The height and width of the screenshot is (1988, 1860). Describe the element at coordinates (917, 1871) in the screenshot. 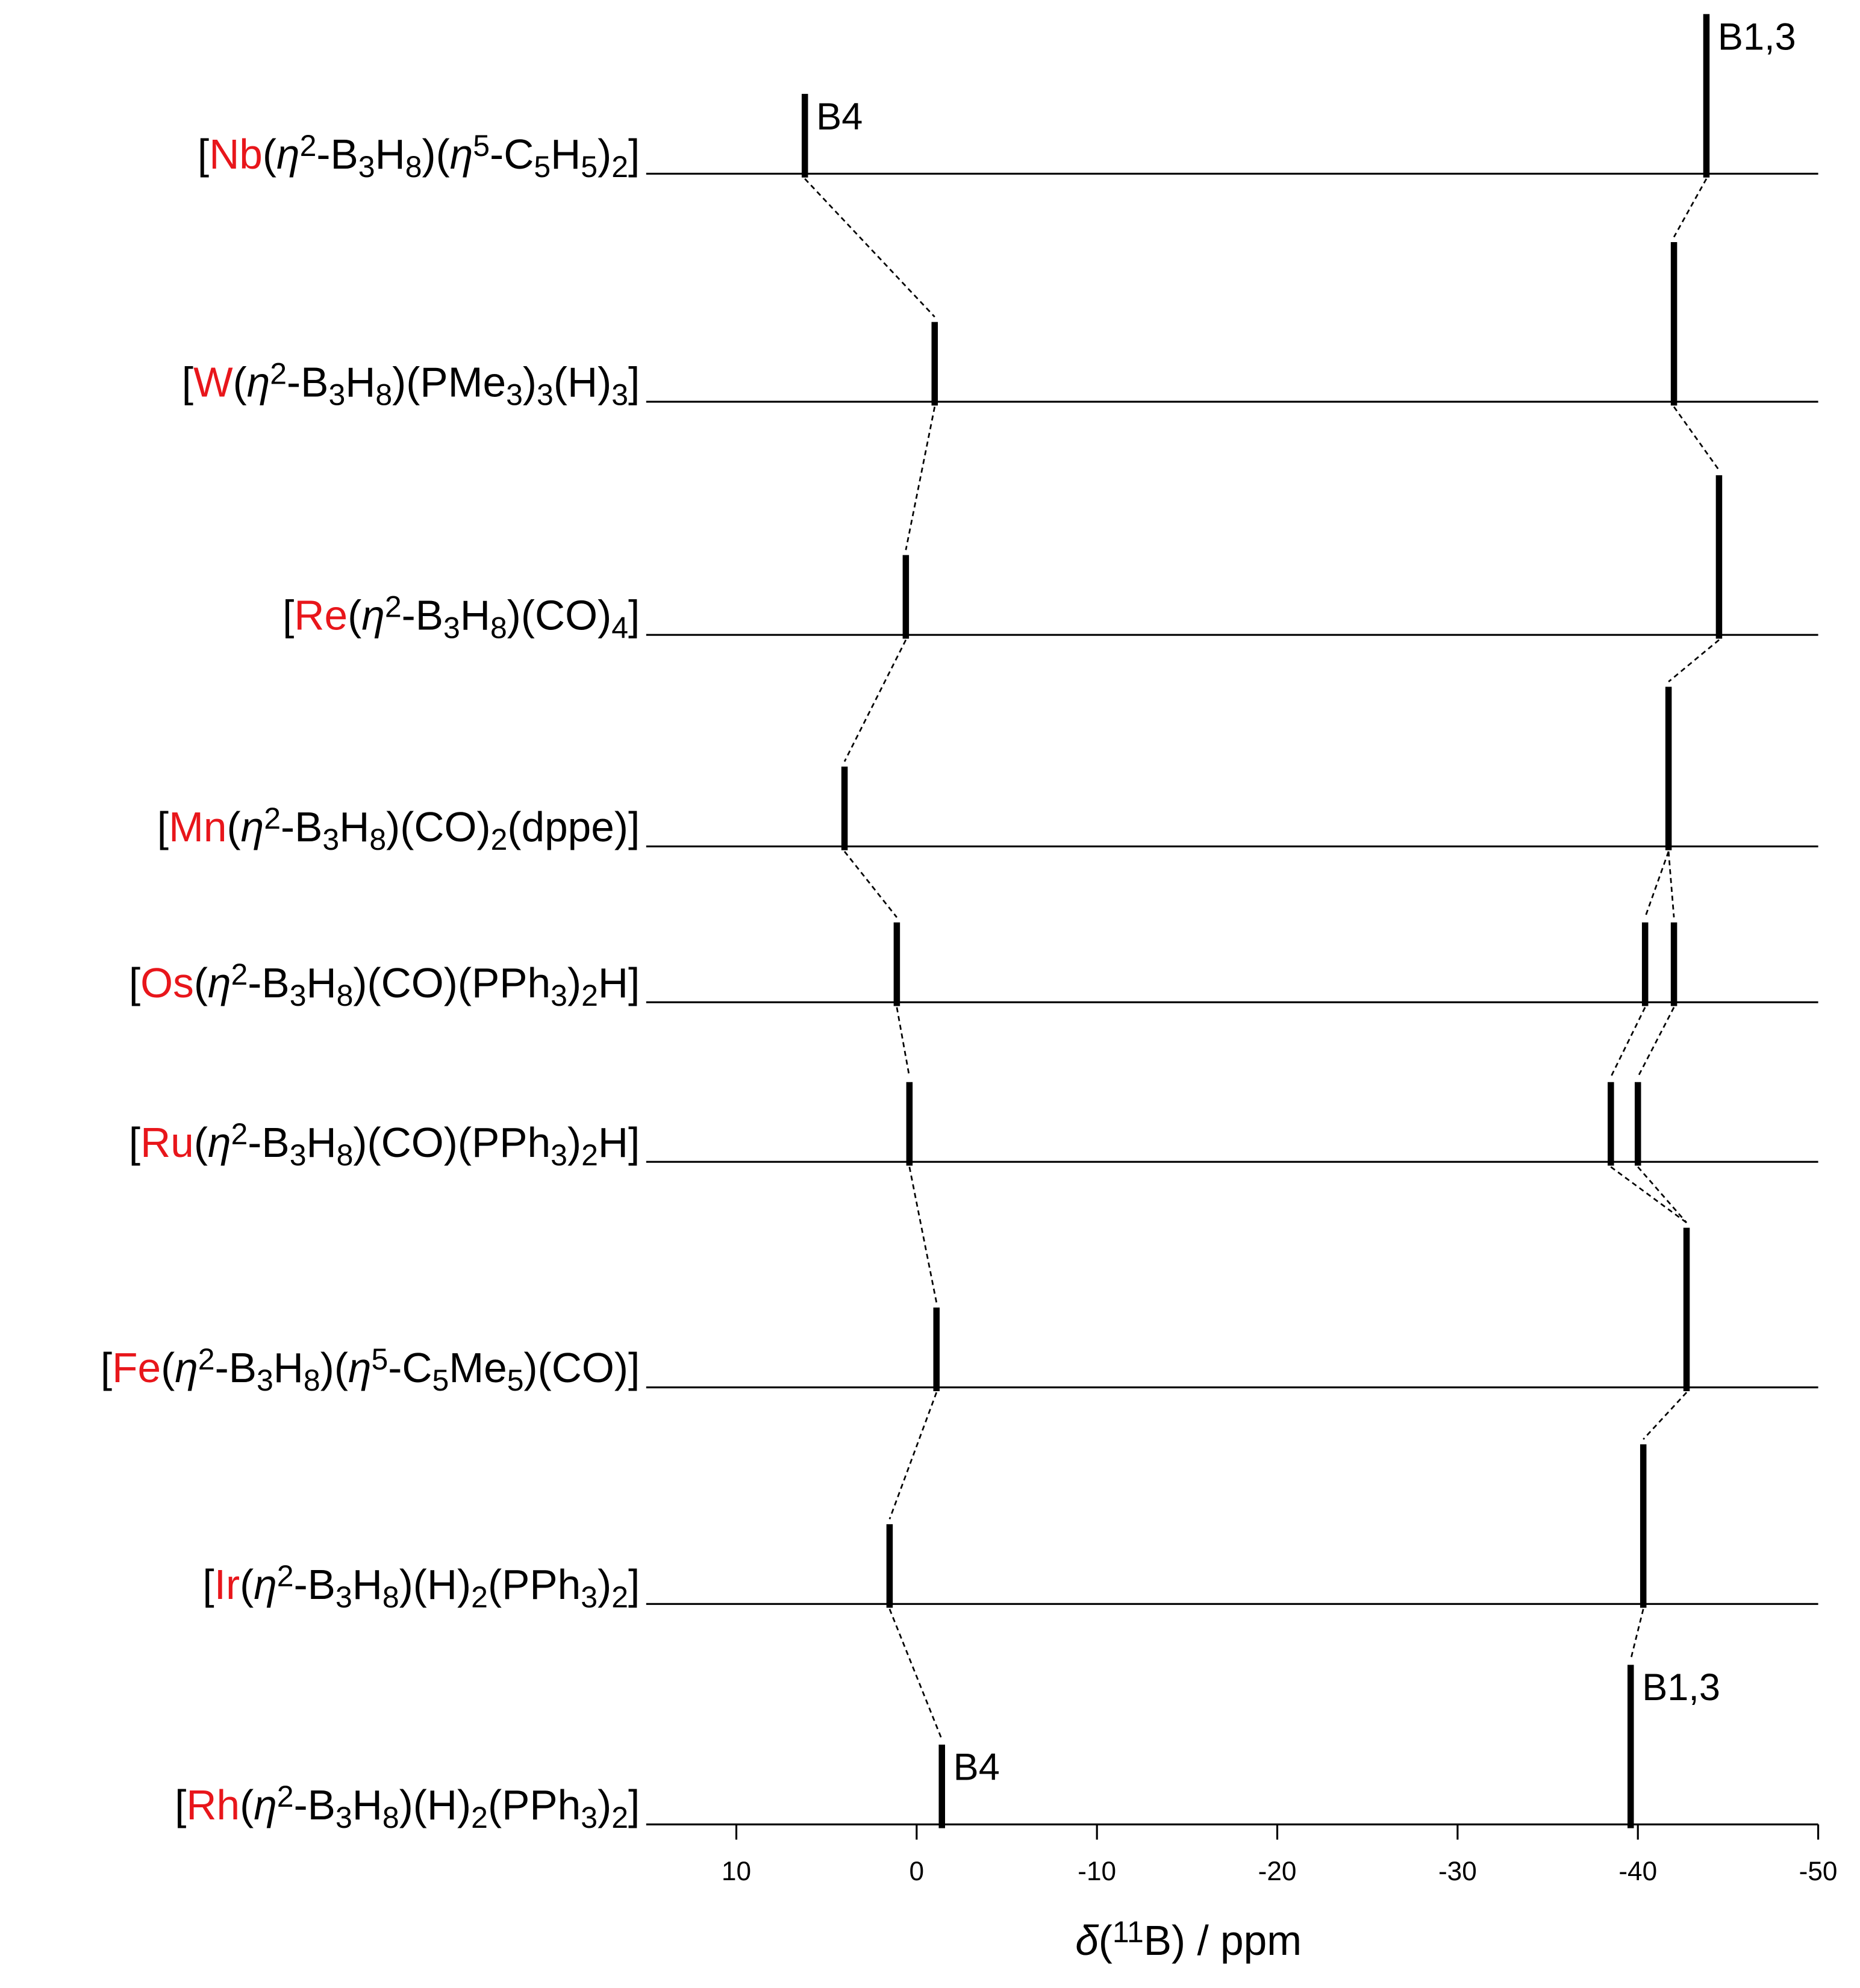

I see `x-tick-label: 0` at that location.